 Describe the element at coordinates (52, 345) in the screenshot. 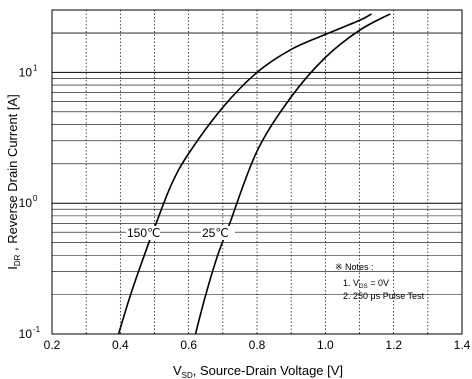

I see `x-tick-label: 0.2` at that location.